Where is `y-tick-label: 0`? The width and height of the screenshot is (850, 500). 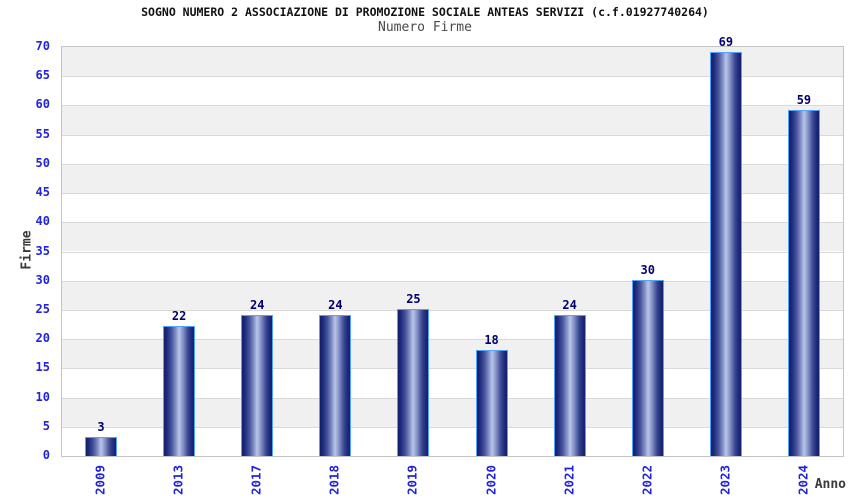 y-tick-label: 0 is located at coordinates (46, 455).